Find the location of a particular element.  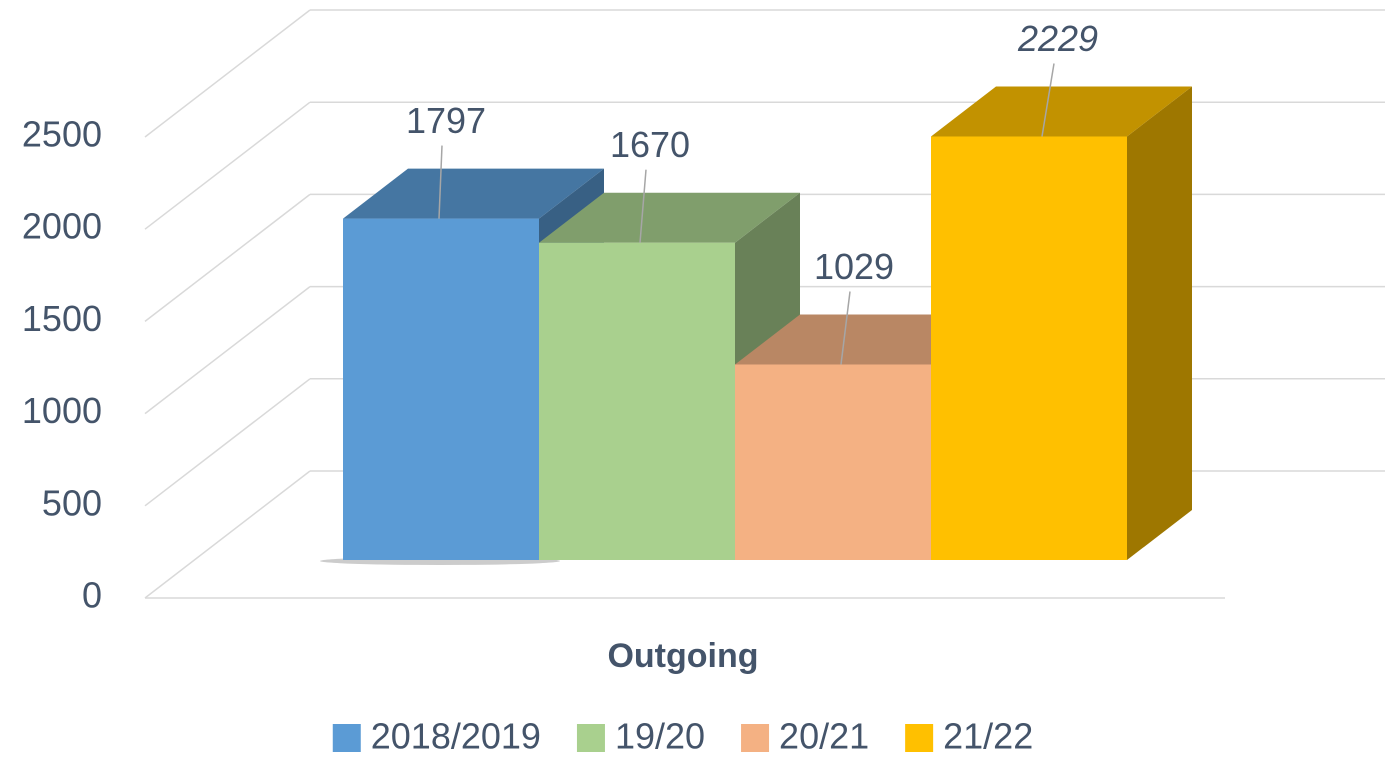

value-label: 1670 is located at coordinates (650, 144).